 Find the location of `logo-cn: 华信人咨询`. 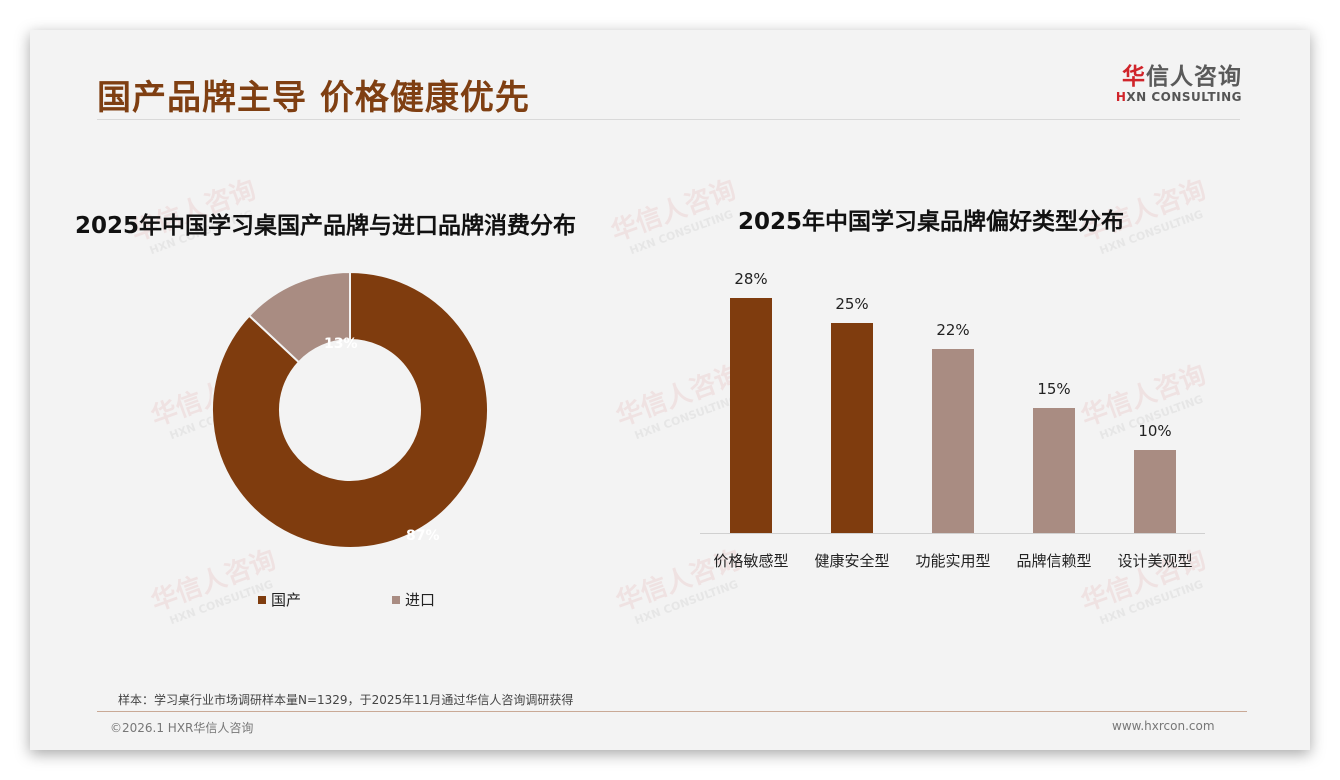

logo-cn: 华信人咨询 is located at coordinates (1182, 77).